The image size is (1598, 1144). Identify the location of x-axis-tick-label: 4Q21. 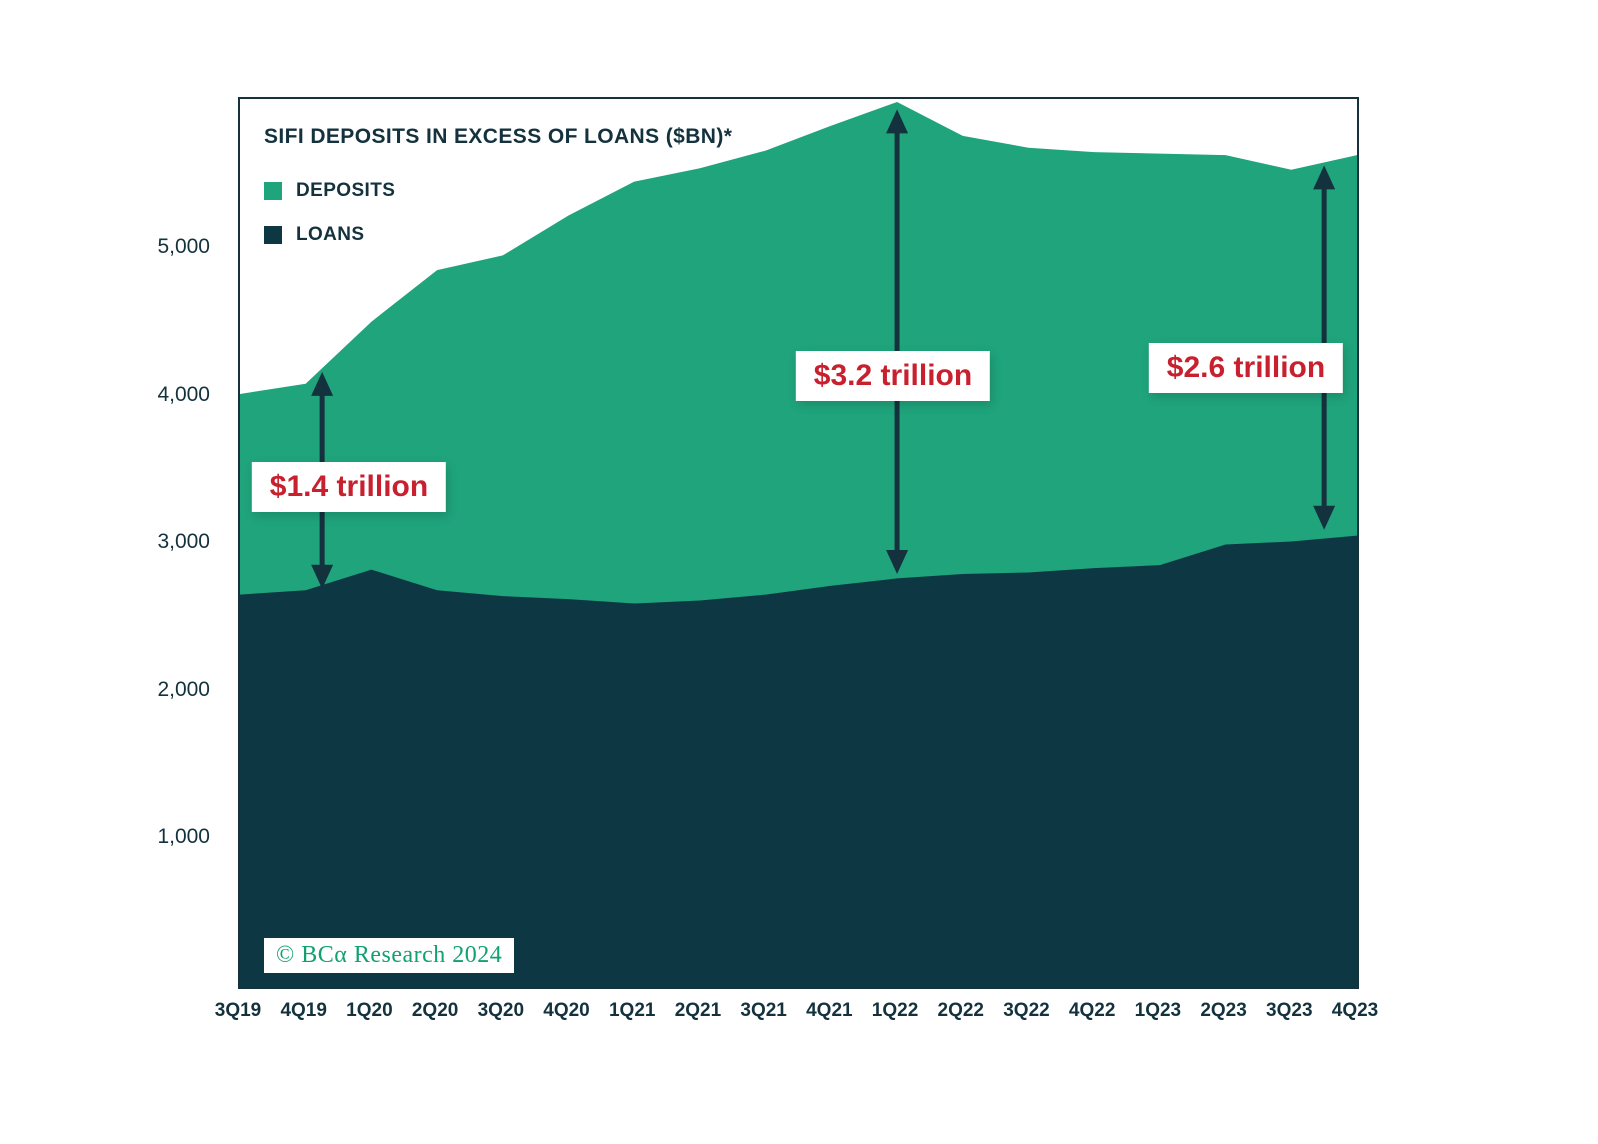
(829, 1010).